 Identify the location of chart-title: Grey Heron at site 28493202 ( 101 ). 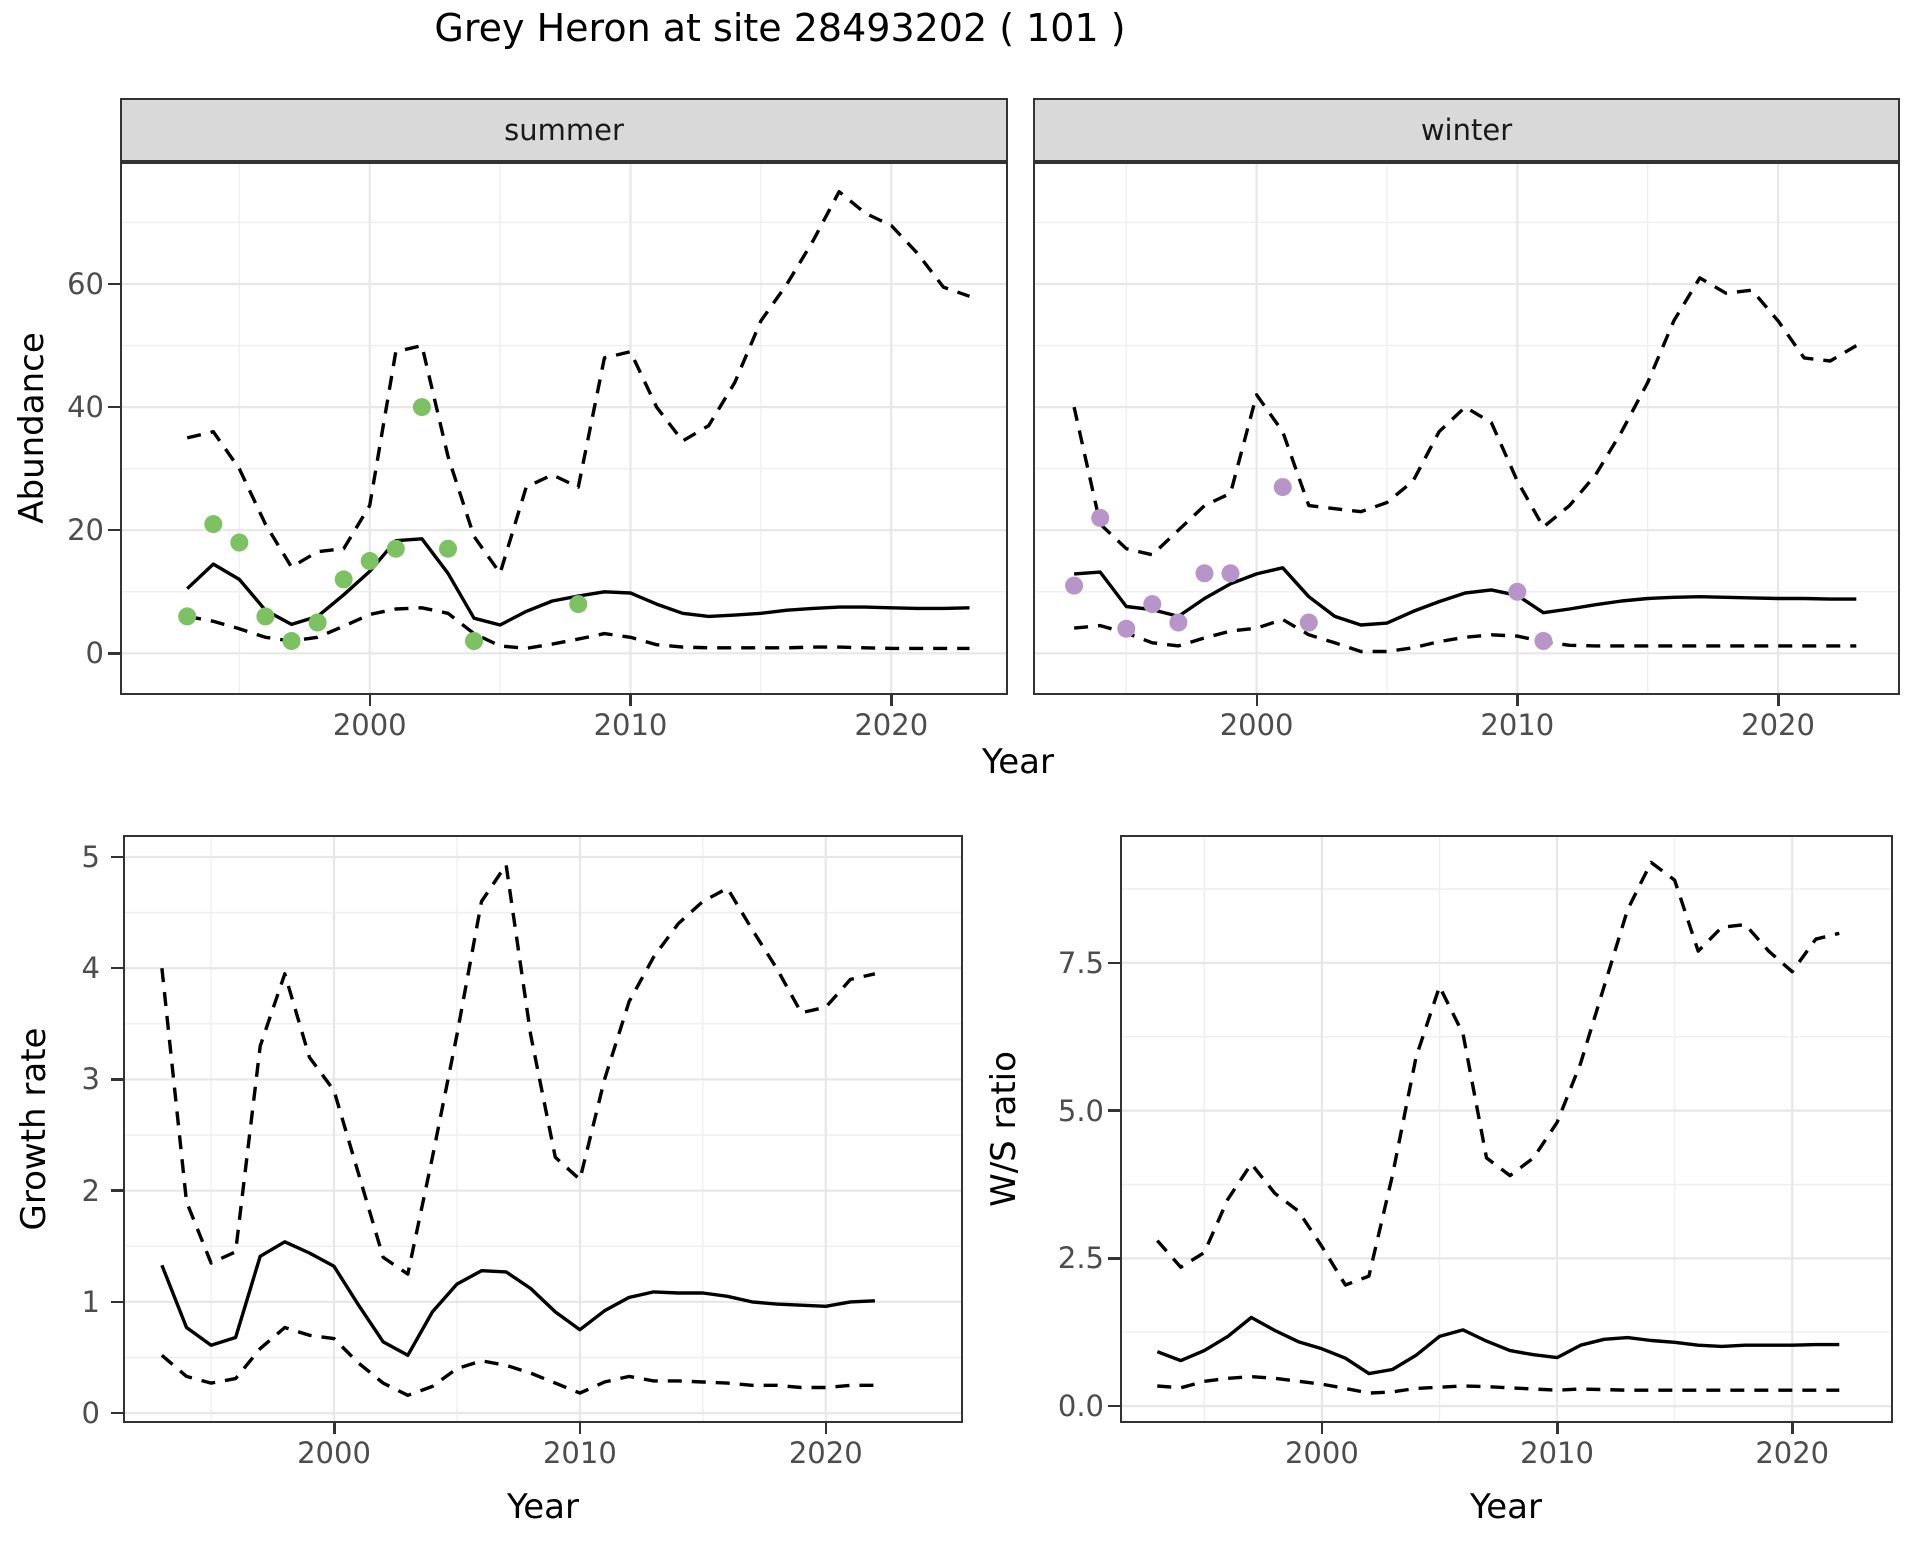
(780, 28).